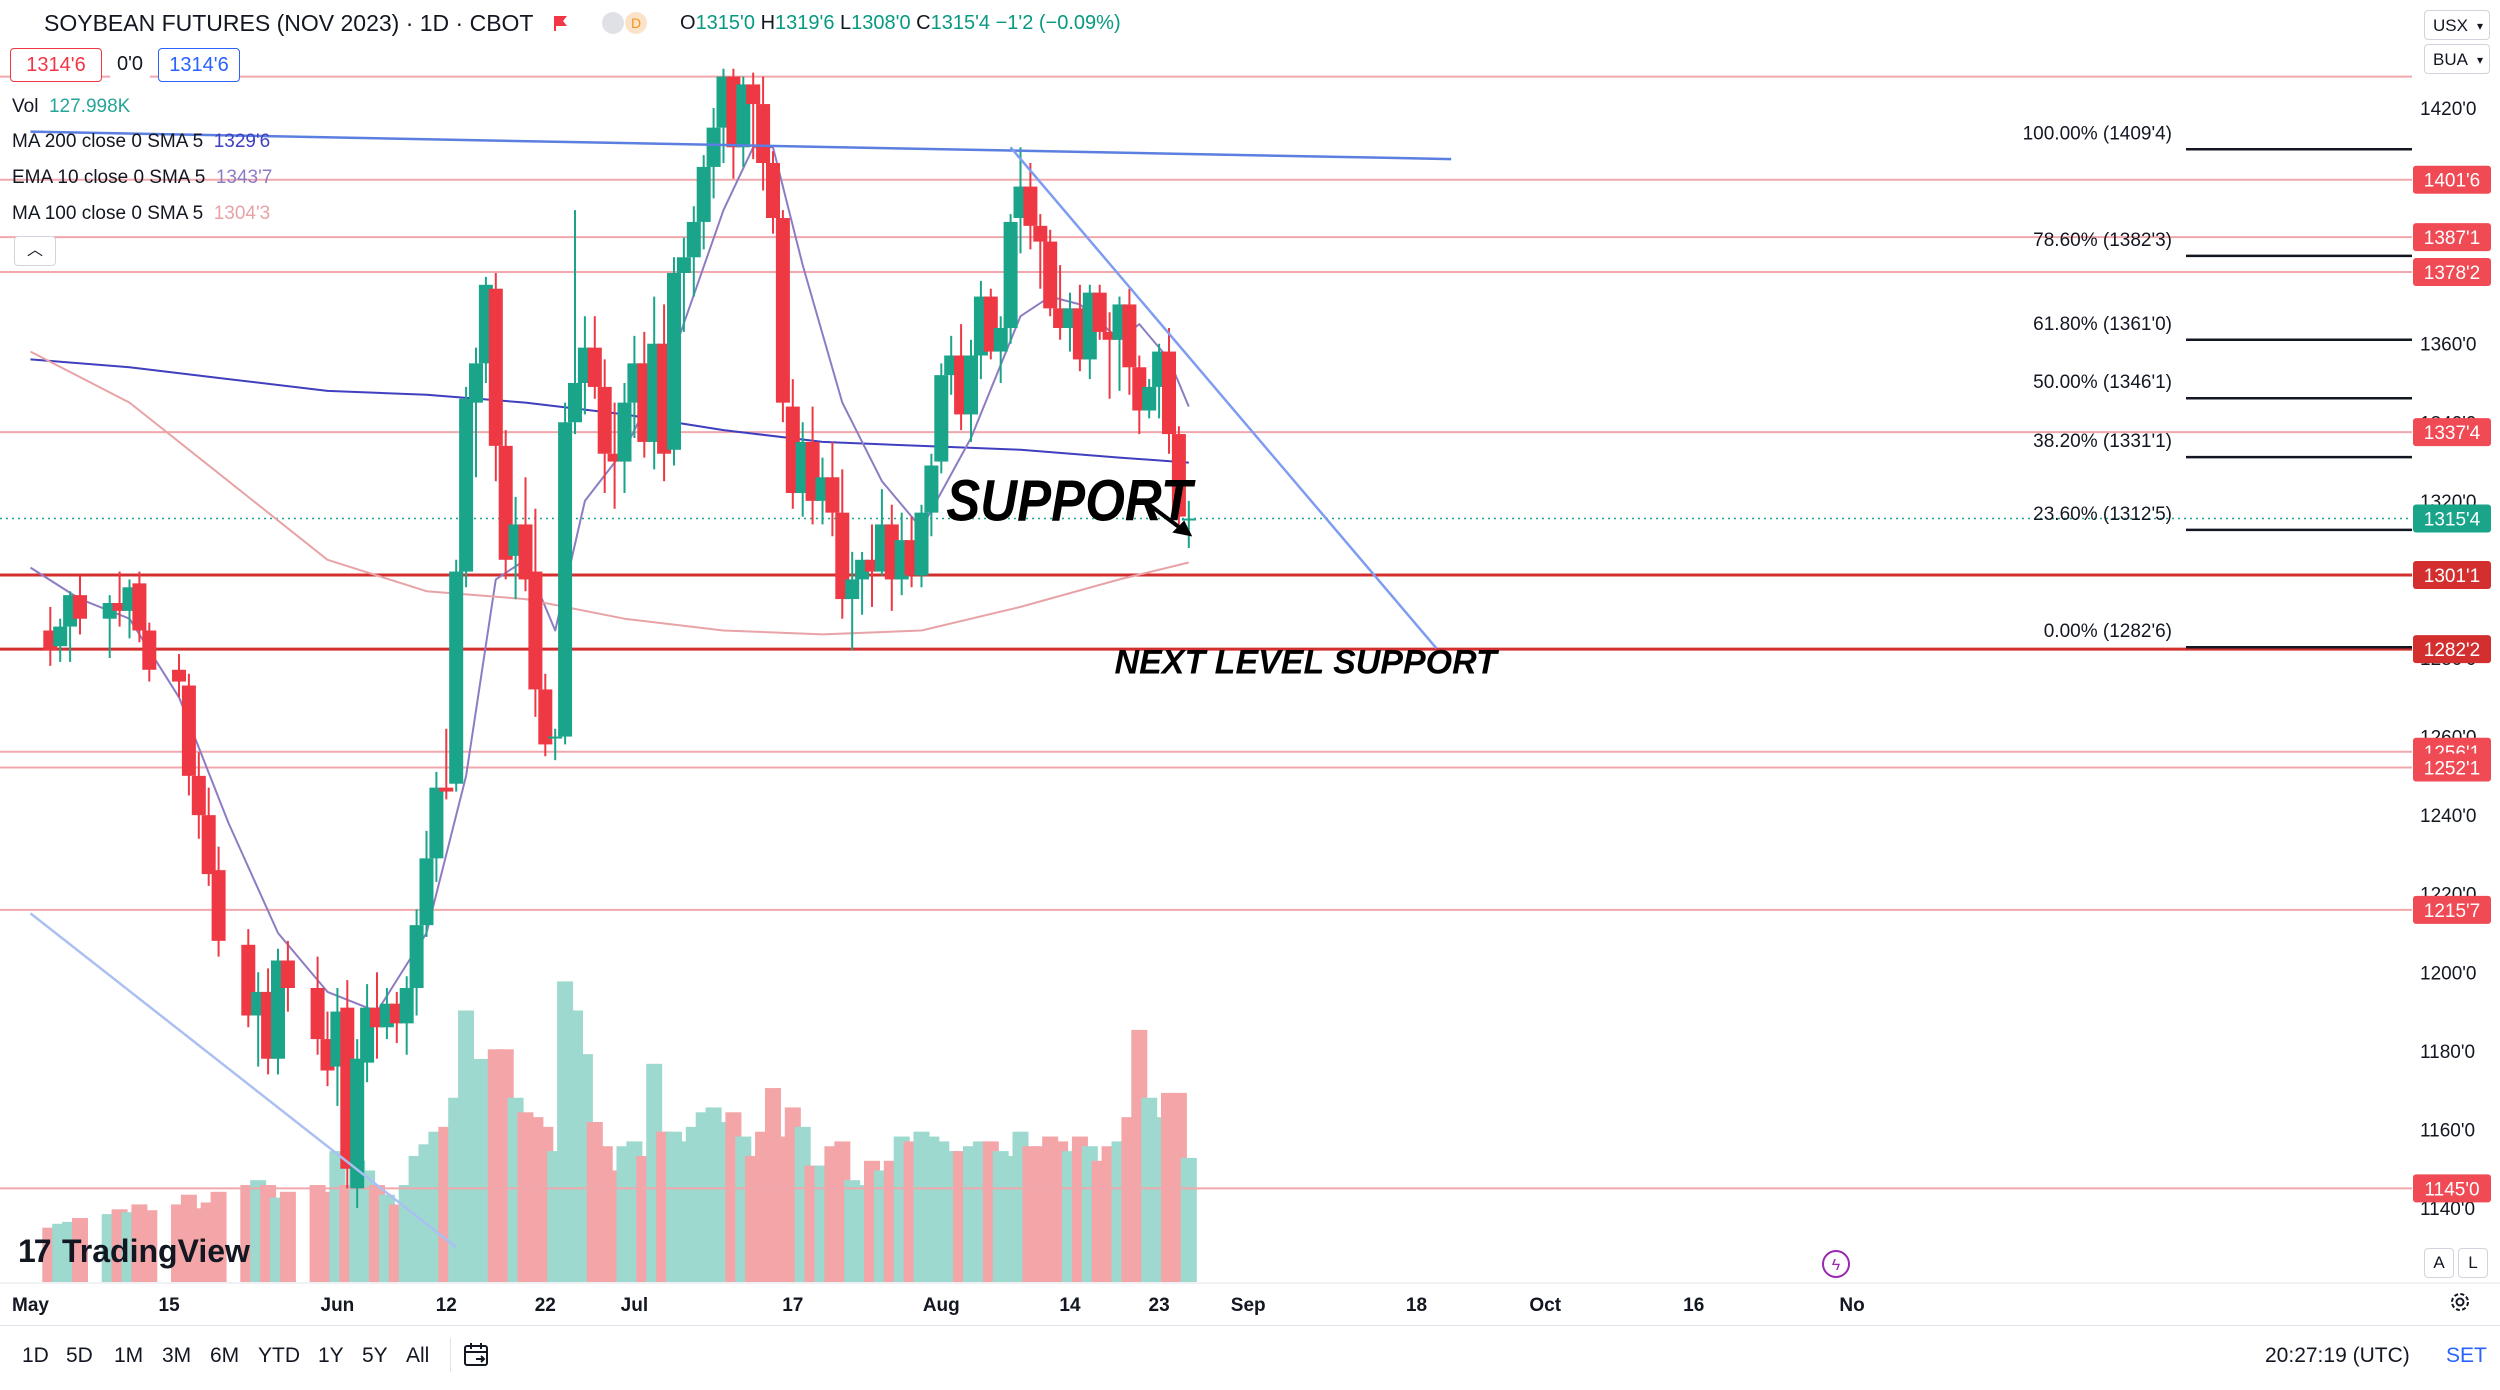 Image resolution: width=2500 pixels, height=1390 pixels. I want to click on price-tick-label: 1420'0, so click(2448, 109).